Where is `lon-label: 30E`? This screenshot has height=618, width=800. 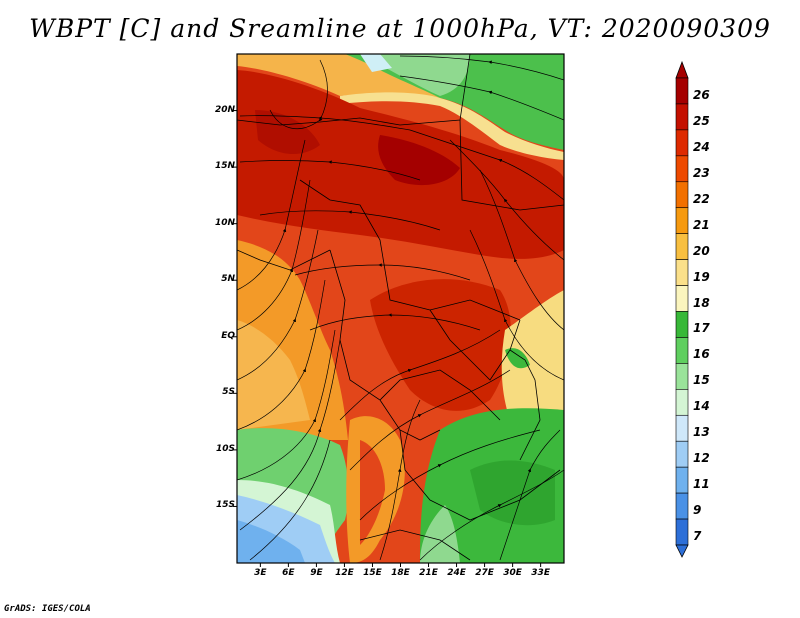 lon-label: 30E is located at coordinates (512, 573).